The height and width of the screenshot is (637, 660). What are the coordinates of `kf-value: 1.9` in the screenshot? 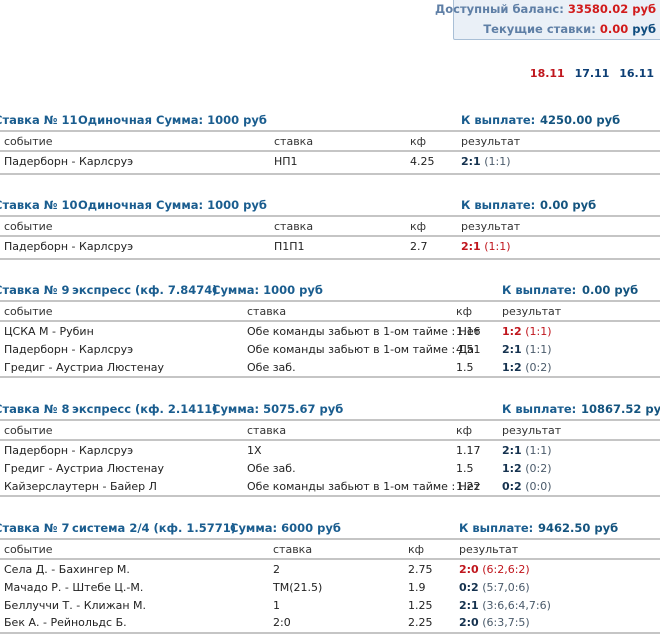 It's located at (417, 587).